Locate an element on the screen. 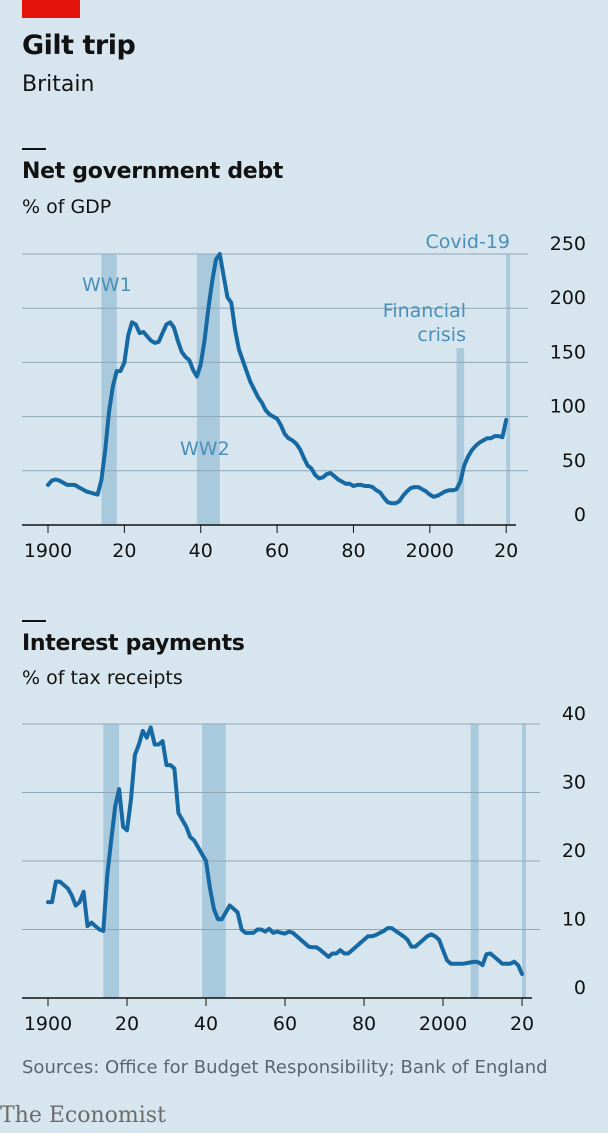 The width and height of the screenshot is (608, 1133). y-tick-label: 100 is located at coordinates (568, 407).